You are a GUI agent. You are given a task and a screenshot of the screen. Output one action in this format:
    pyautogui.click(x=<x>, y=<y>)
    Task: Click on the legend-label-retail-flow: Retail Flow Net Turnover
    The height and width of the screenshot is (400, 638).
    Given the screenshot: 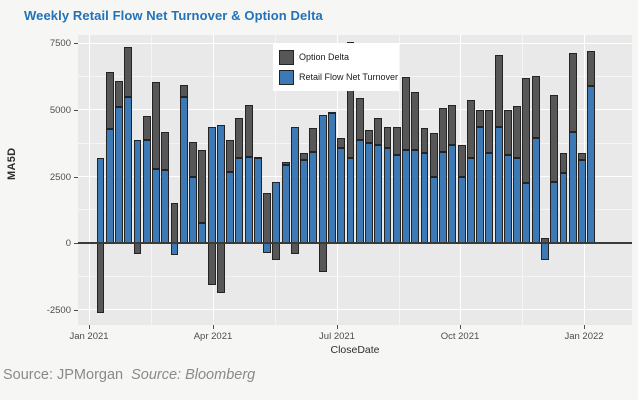 What is the action you would take?
    pyautogui.click(x=349, y=77)
    